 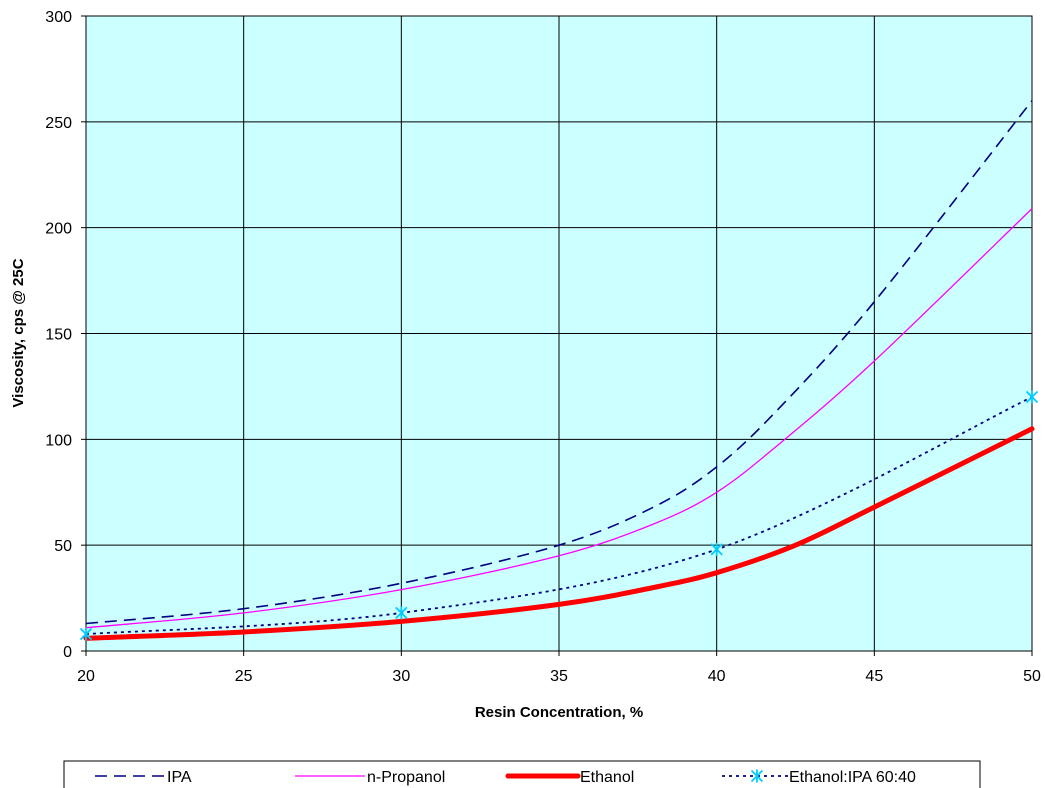 What do you see at coordinates (244, 676) in the screenshot?
I see `x-tick-label: 25` at bounding box center [244, 676].